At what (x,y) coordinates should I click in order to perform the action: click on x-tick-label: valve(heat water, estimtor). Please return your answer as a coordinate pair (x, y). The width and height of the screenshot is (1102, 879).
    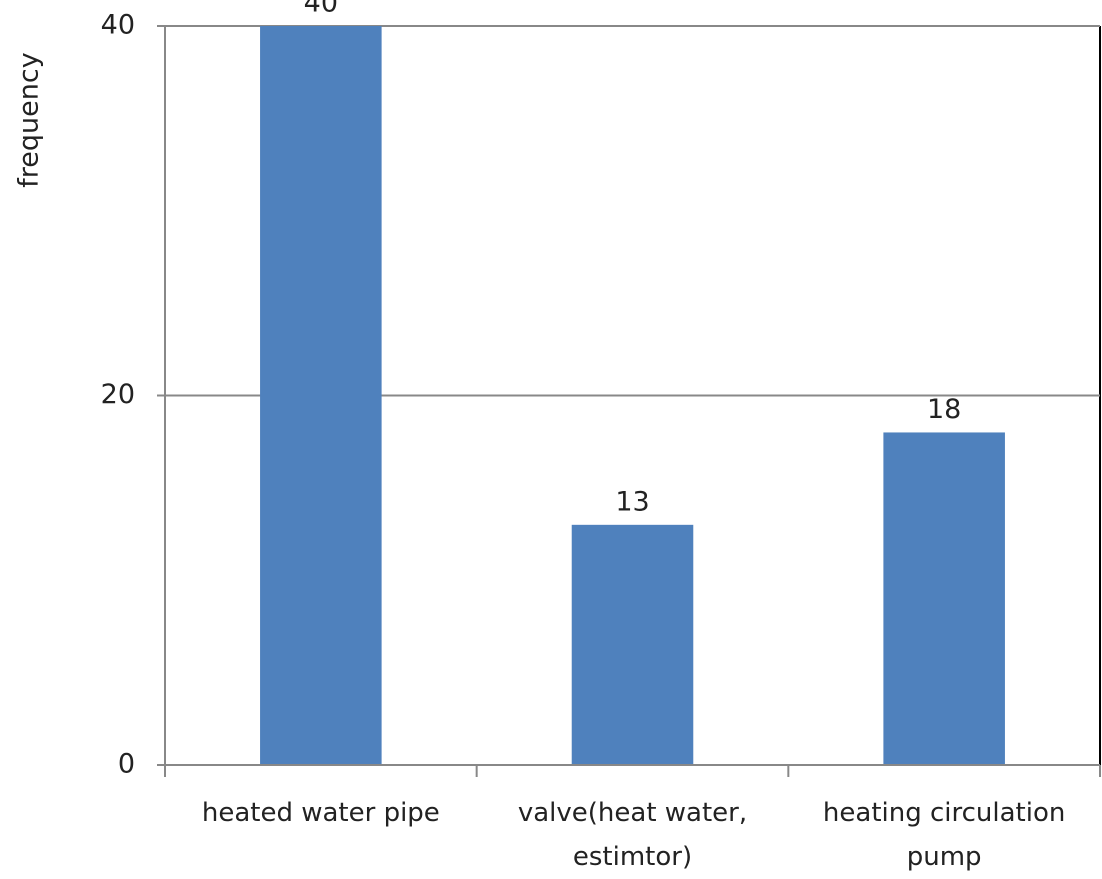
    Looking at the image, I should click on (632, 835).